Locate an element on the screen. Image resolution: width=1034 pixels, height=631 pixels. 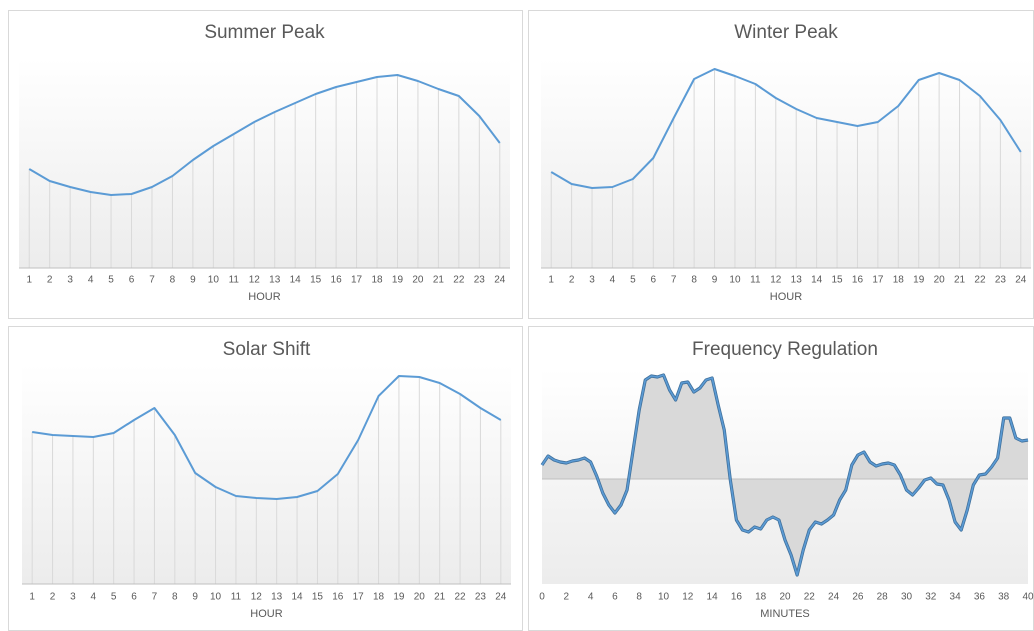
x-tick-label: 0 is located at coordinates (542, 597).